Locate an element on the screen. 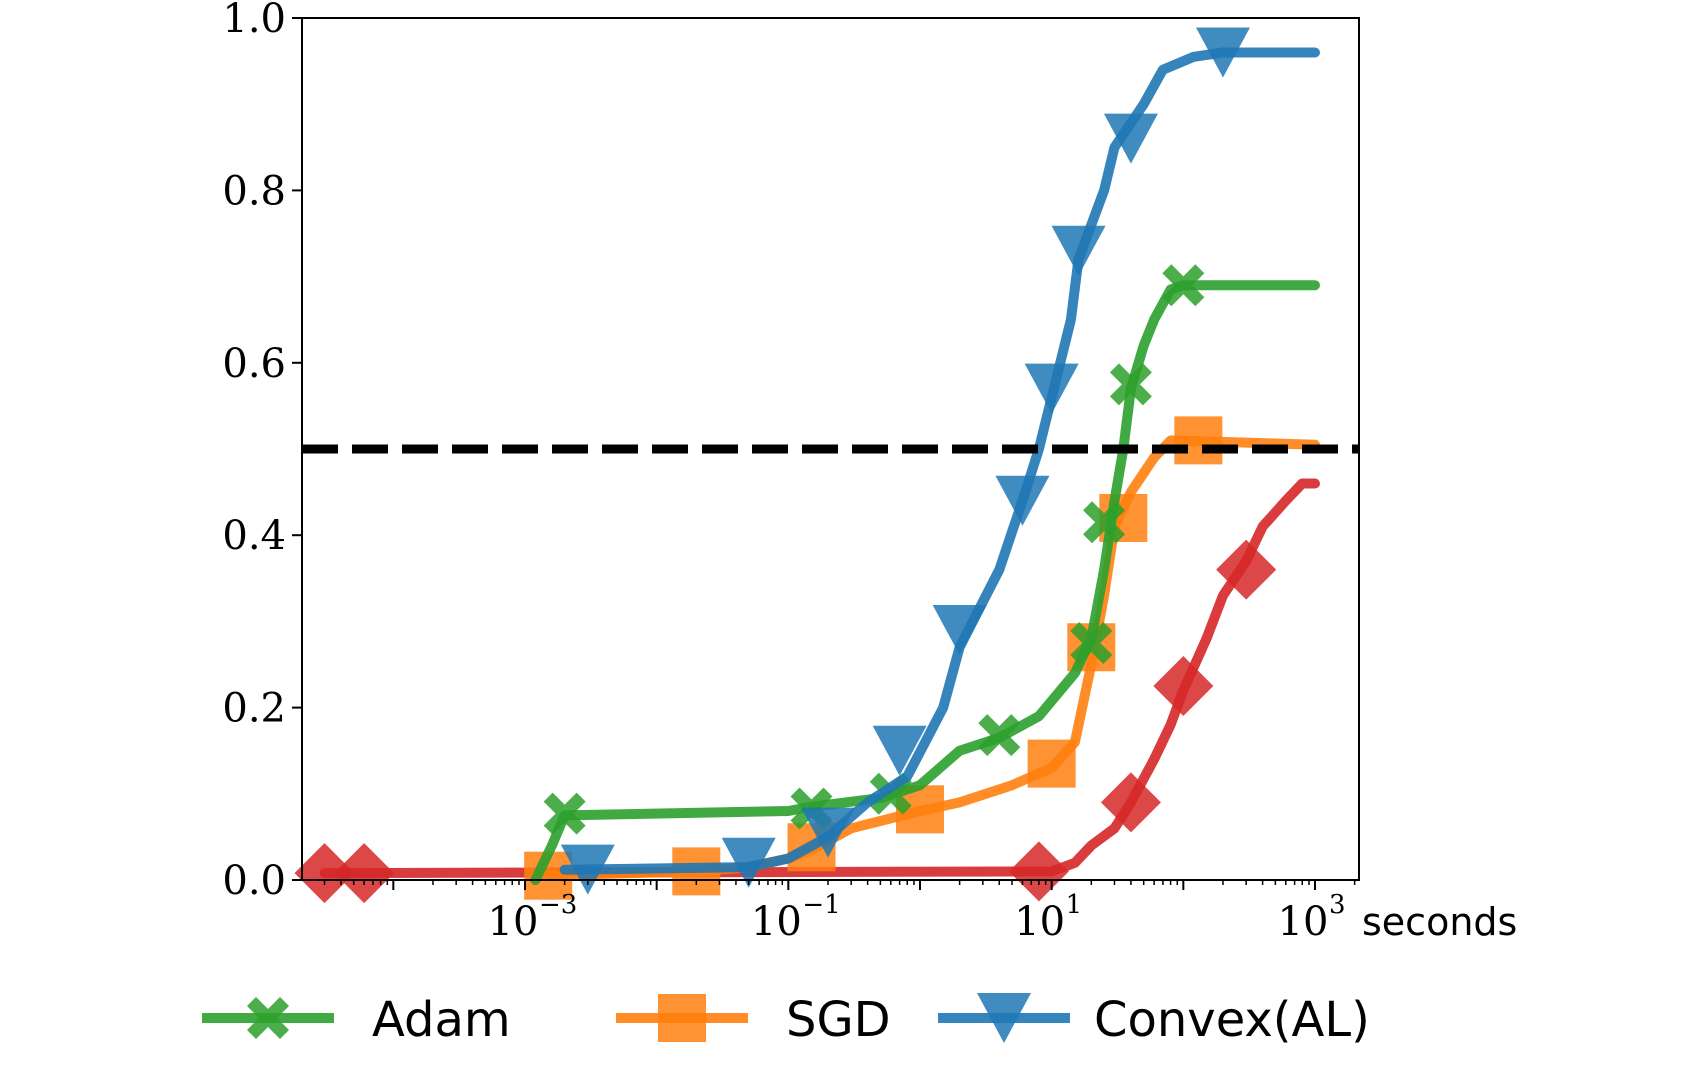 The width and height of the screenshot is (1699, 1072). y-tick-label: 1.0 is located at coordinates (254, 21).